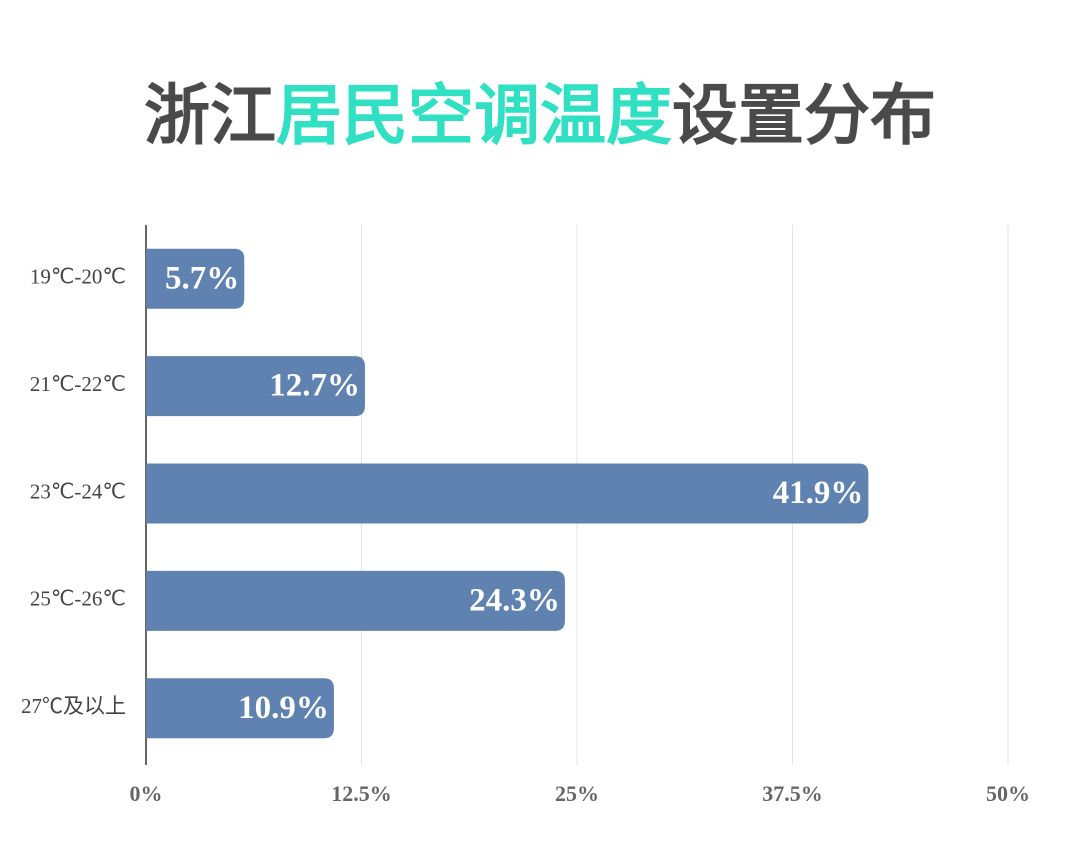 The width and height of the screenshot is (1080, 844). Describe the element at coordinates (78, 491) in the screenshot. I see `y-tick-label: 23℃-24℃` at that location.